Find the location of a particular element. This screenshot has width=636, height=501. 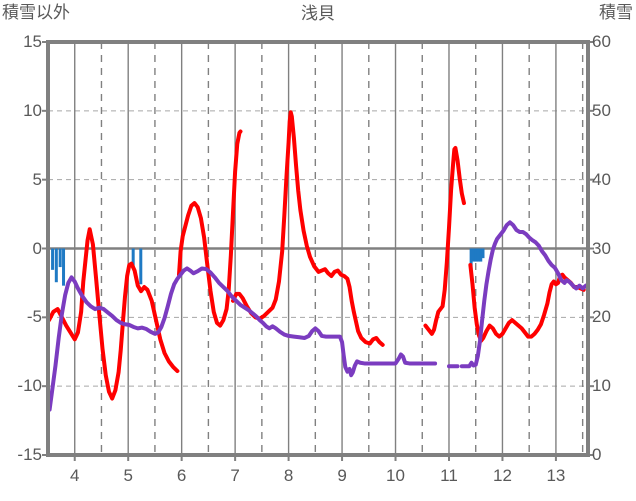

left-axis-tick-label: -5 is located at coordinates (34, 317).